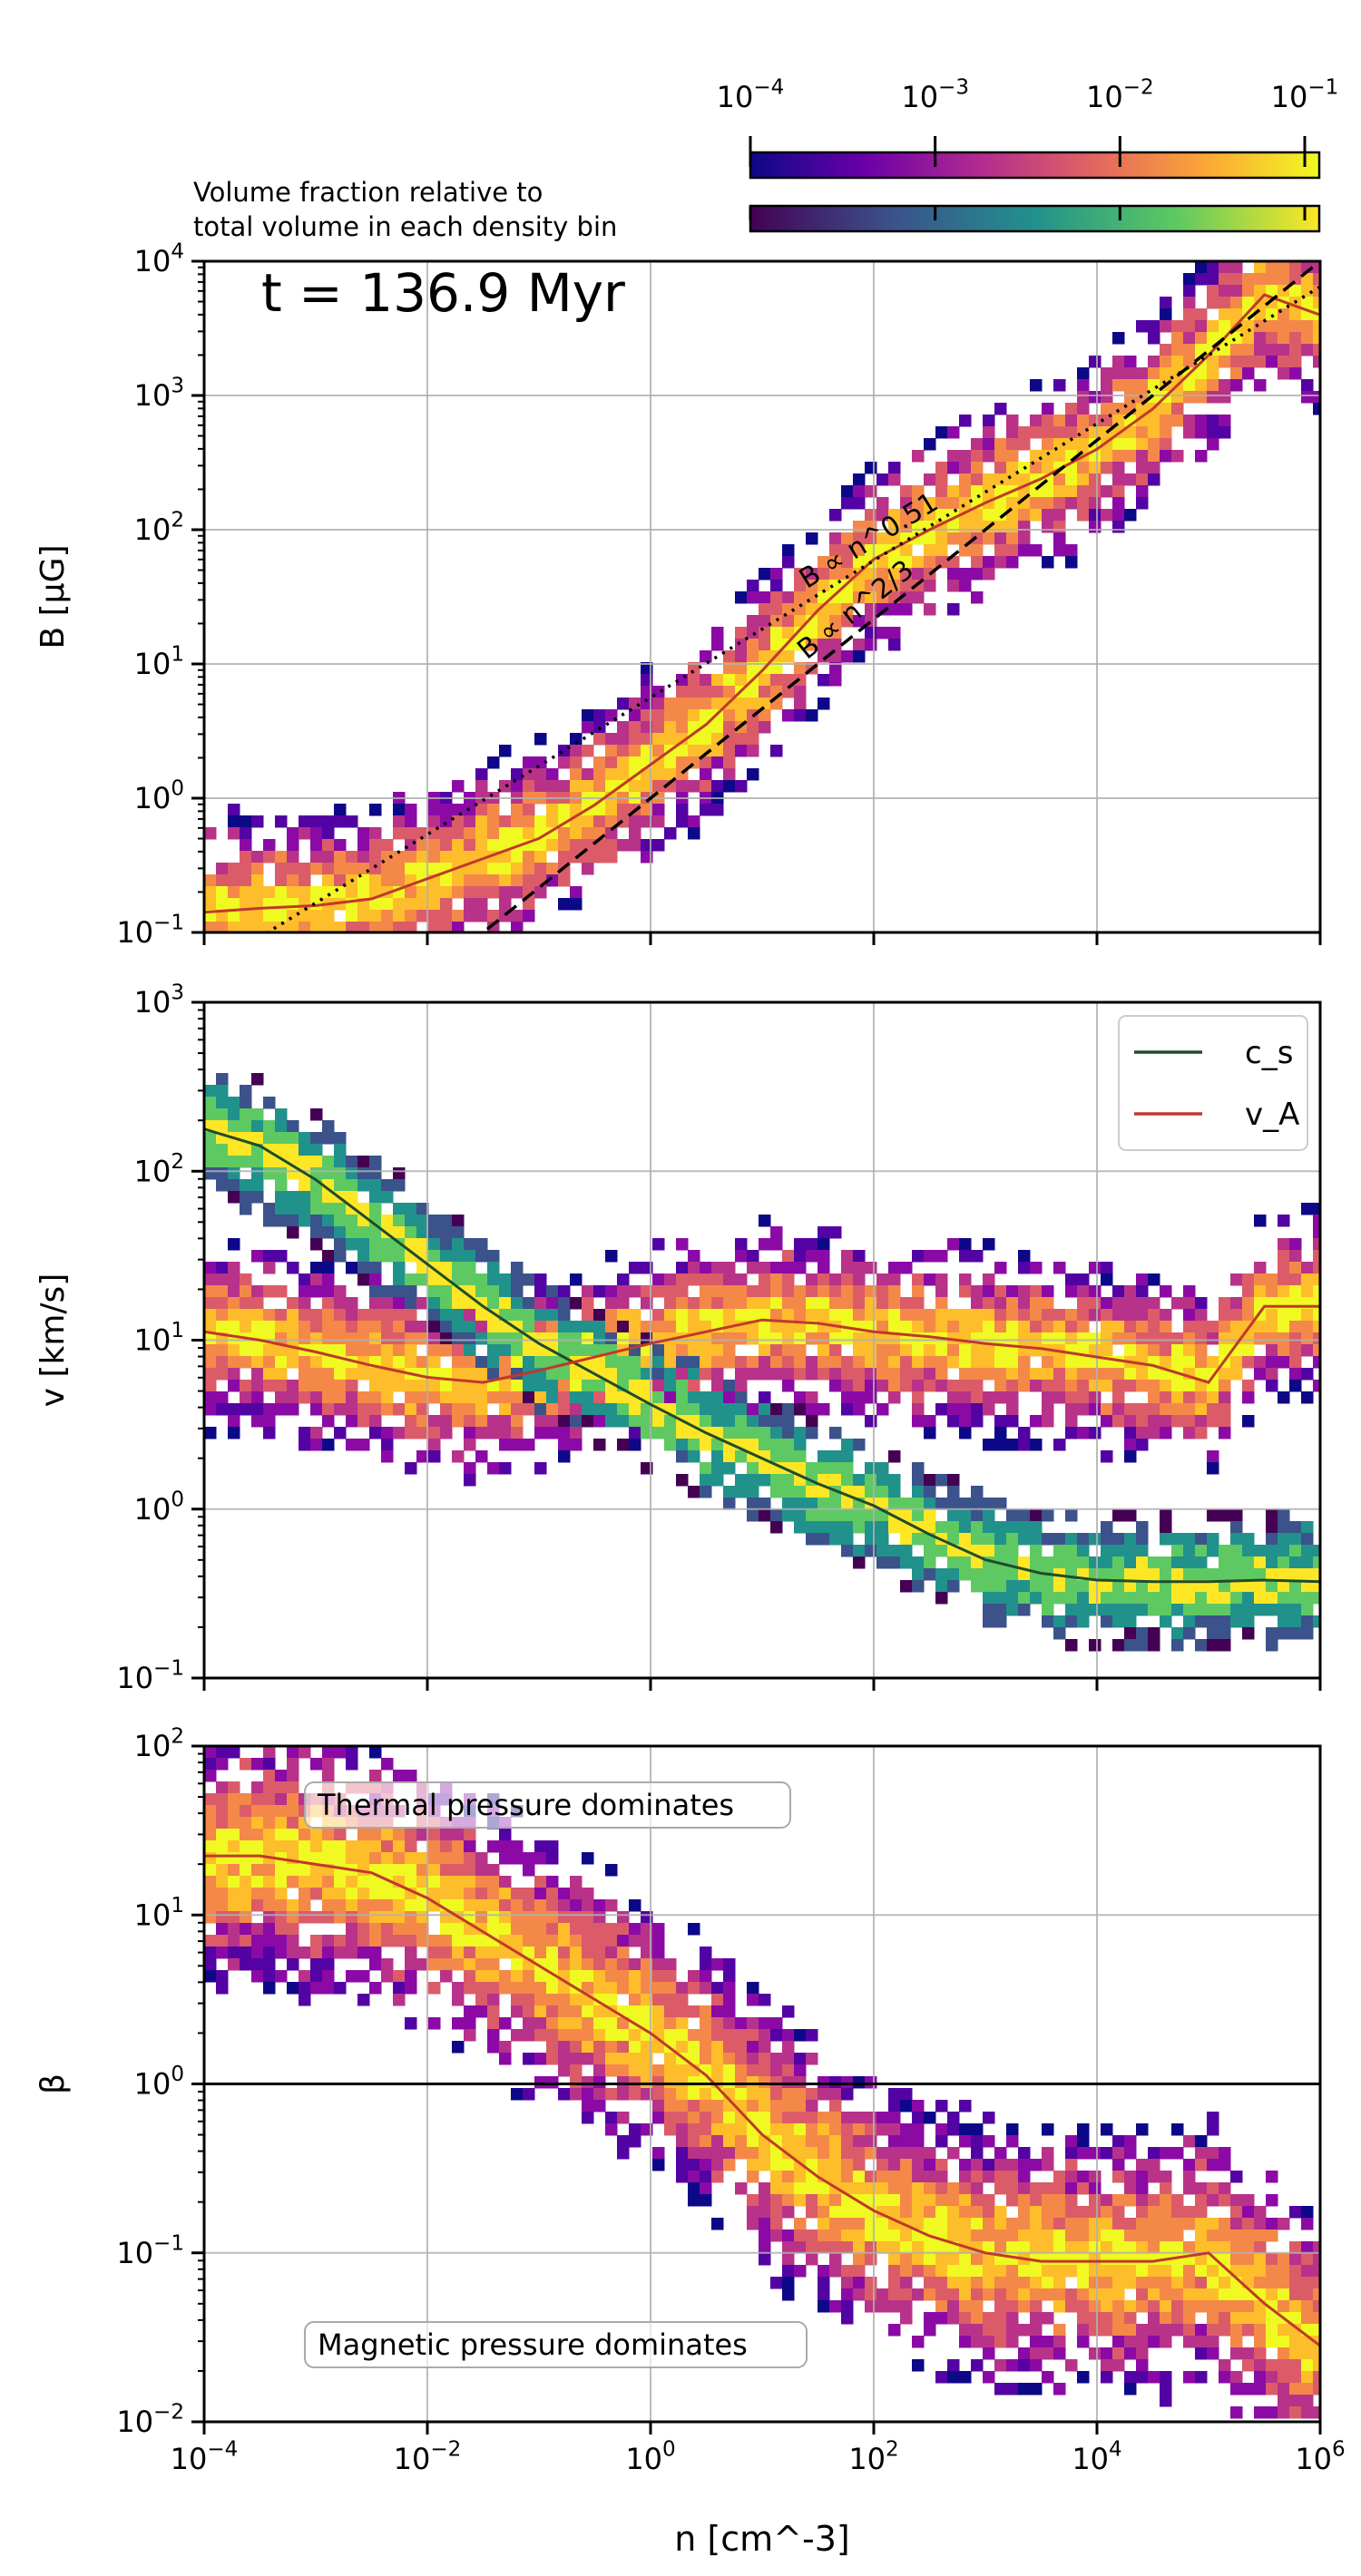 The width and height of the screenshot is (1361, 2576). I want to click on legend-box, so click(1213, 1083).